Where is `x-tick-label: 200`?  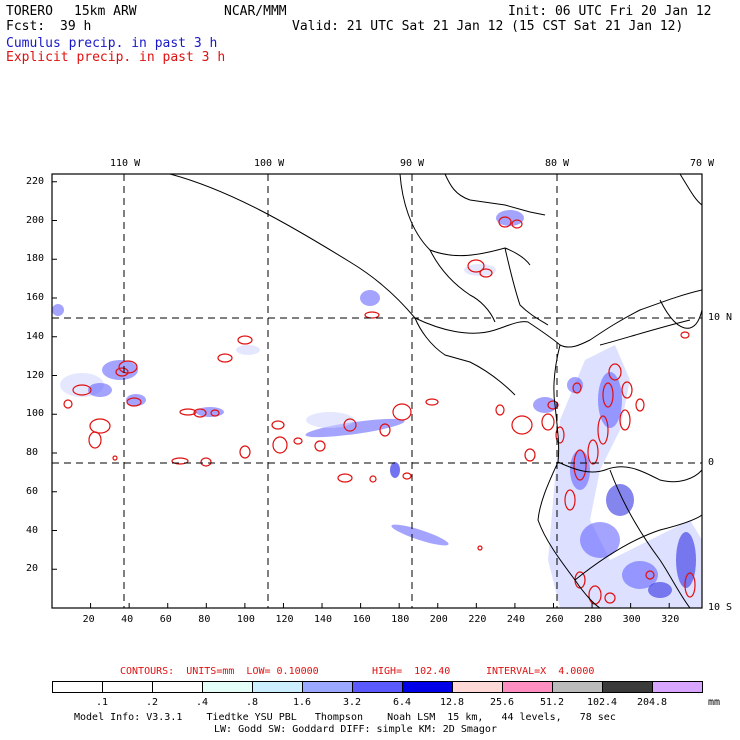 x-tick-label: 200 is located at coordinates (438, 619).